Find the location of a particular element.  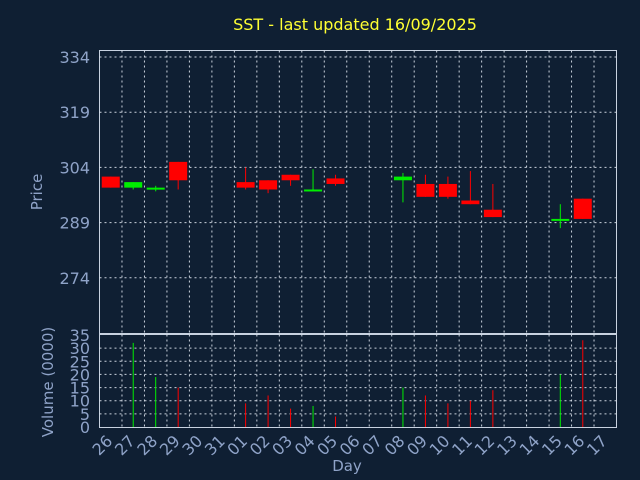

price-tick-label: 289 is located at coordinates (74, 223).